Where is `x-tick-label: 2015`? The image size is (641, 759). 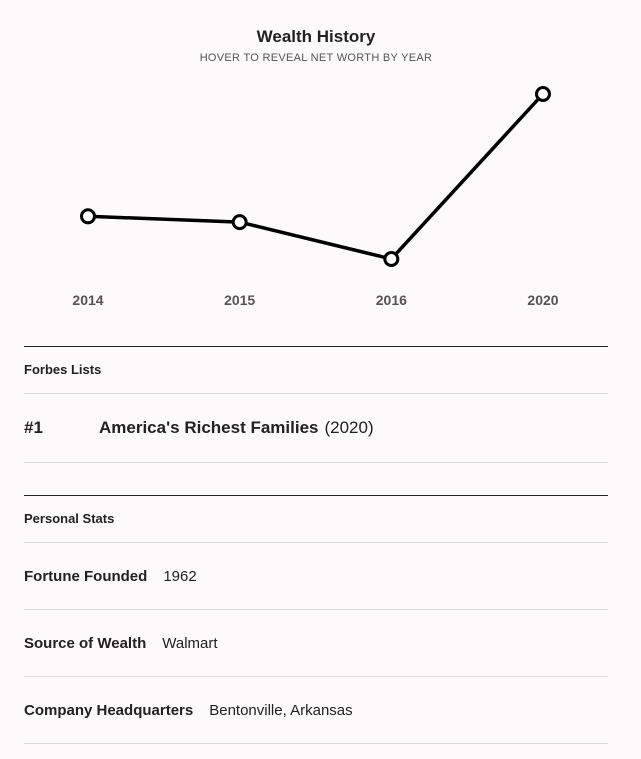 x-tick-label: 2015 is located at coordinates (239, 300).